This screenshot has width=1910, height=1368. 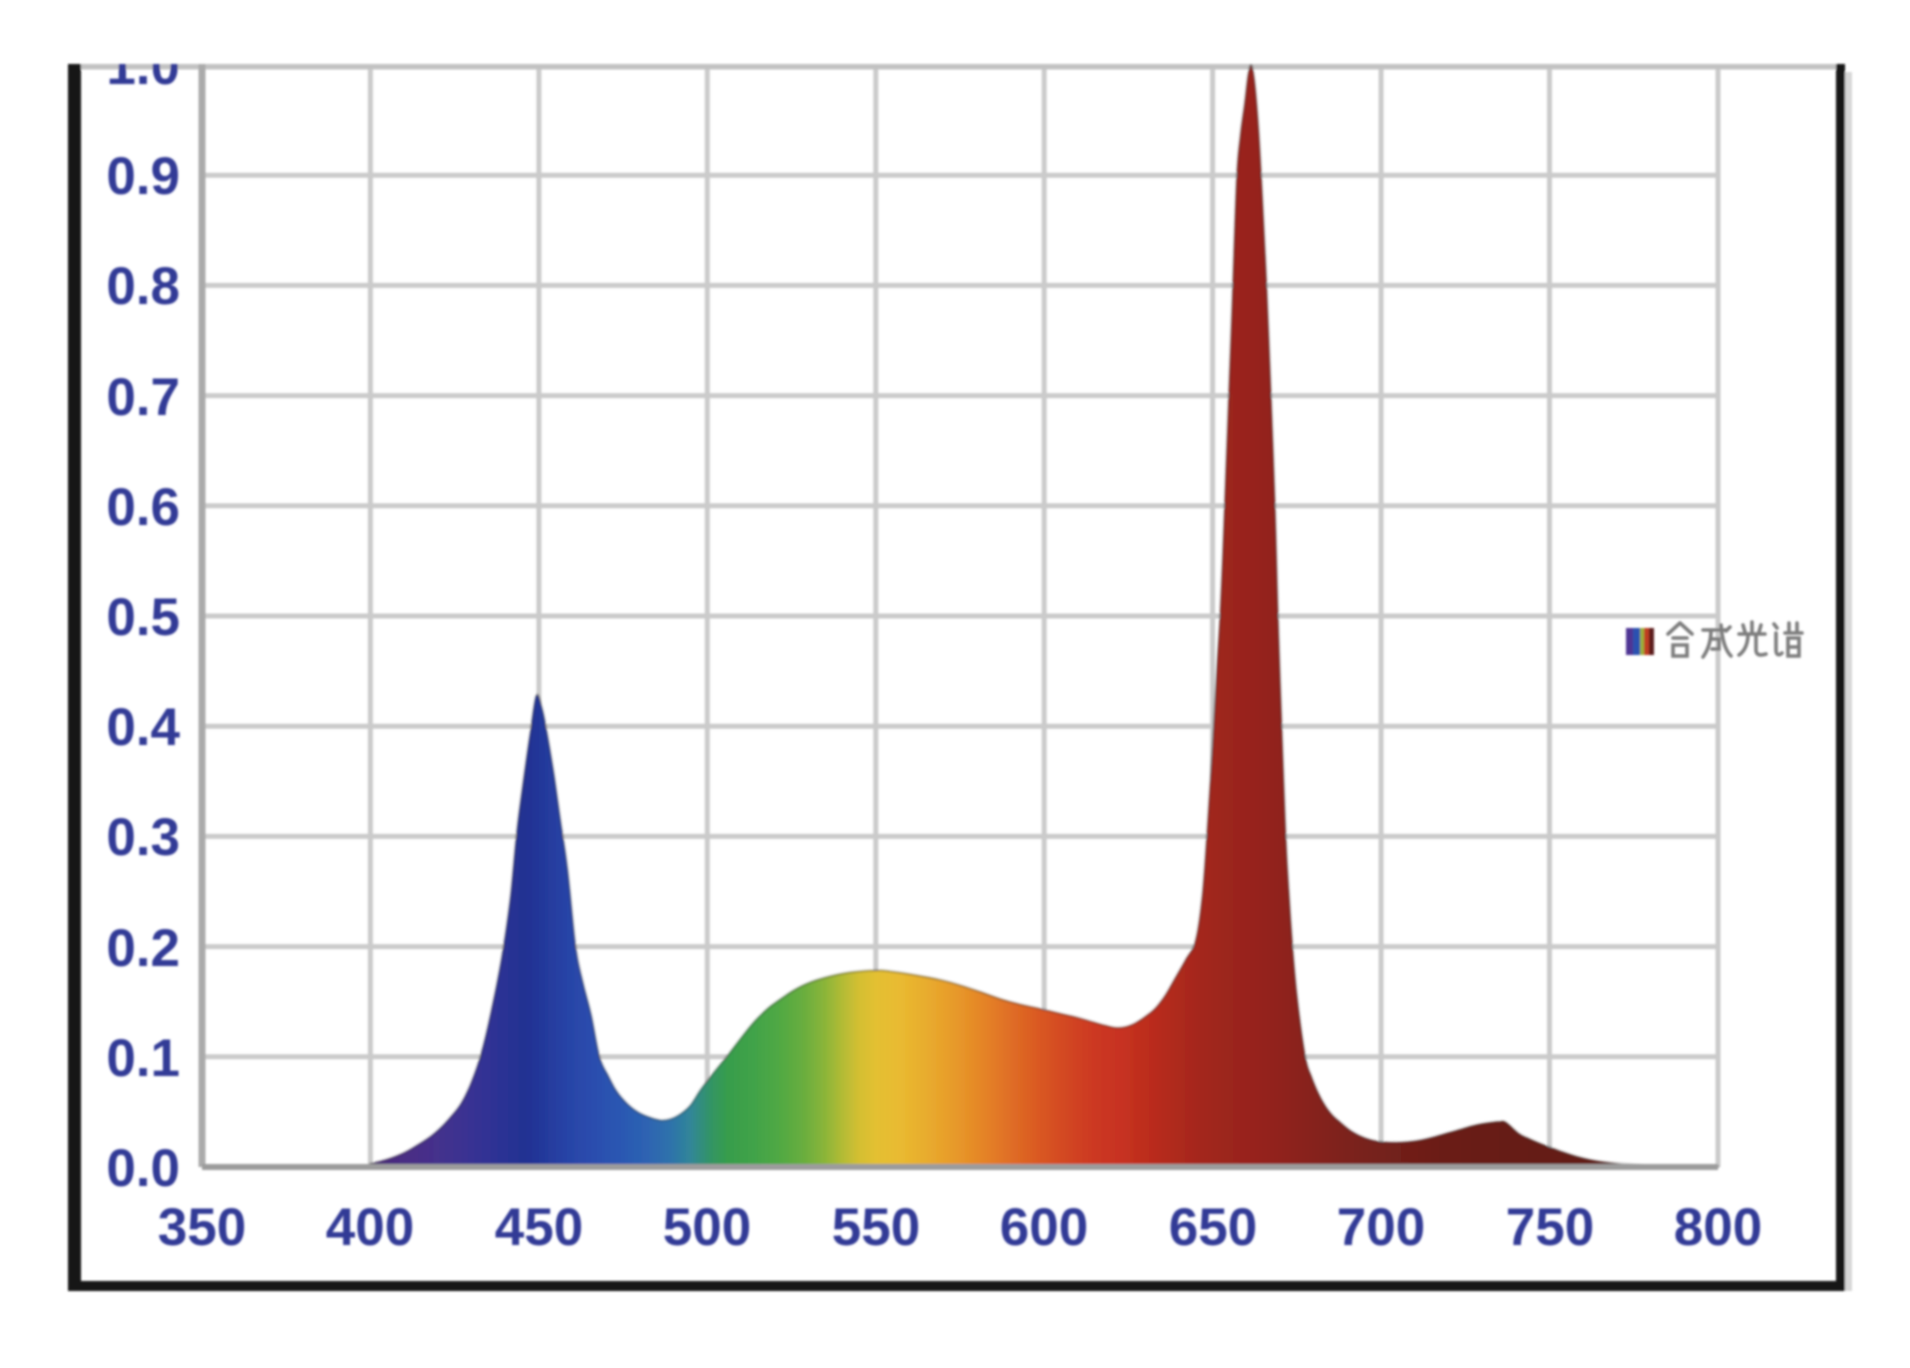 What do you see at coordinates (143, 397) in the screenshot?
I see `svg-text: 0.7` at bounding box center [143, 397].